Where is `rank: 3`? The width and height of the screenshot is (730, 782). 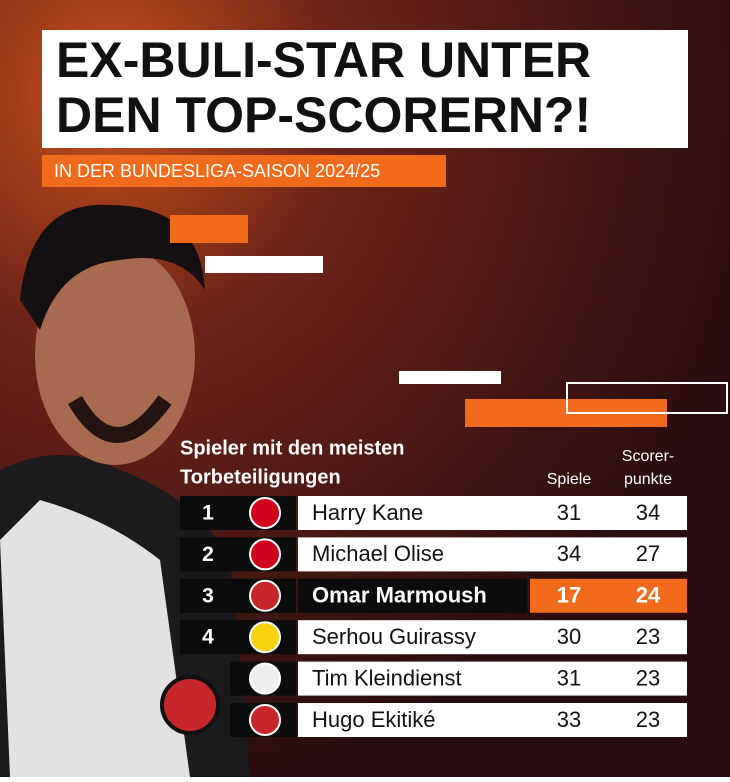 rank: 3 is located at coordinates (208, 595).